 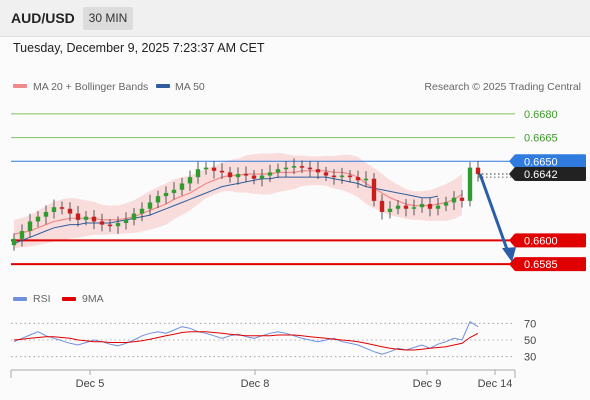 I want to click on forecast-arrow-shaft, so click(x=494, y=213).